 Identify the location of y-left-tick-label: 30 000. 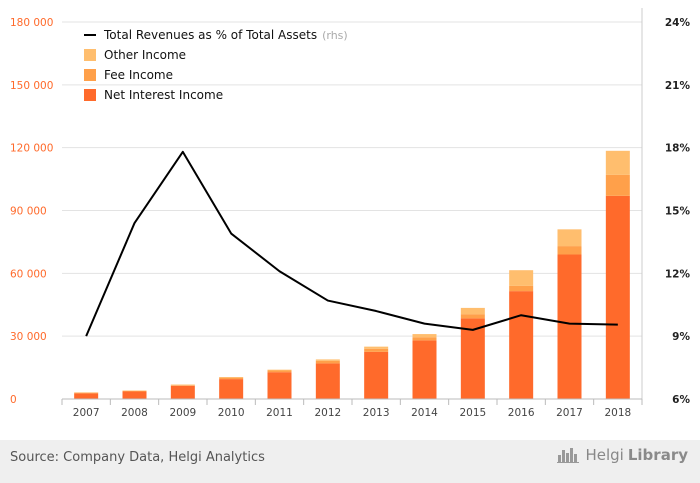
(28, 337).